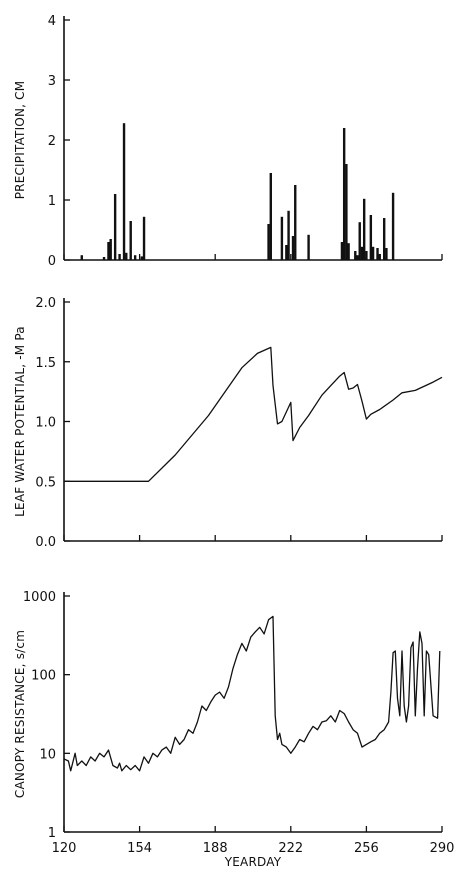 This screenshot has width=474, height=890. What do you see at coordinates (52, 21) in the screenshot?
I see `y-tick-label: 4` at bounding box center [52, 21].